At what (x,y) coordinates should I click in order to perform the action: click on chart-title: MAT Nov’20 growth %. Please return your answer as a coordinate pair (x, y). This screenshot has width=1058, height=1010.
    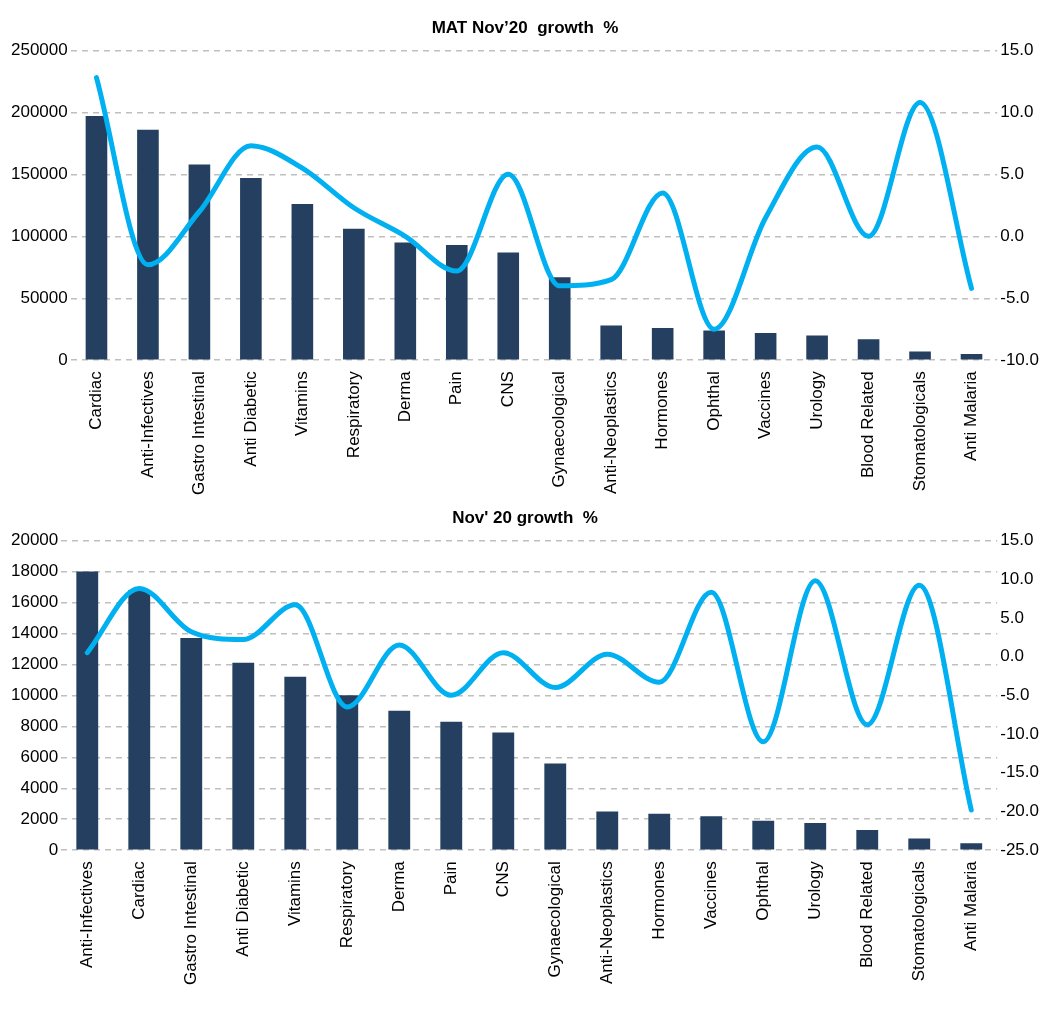
    Looking at the image, I should click on (525, 27).